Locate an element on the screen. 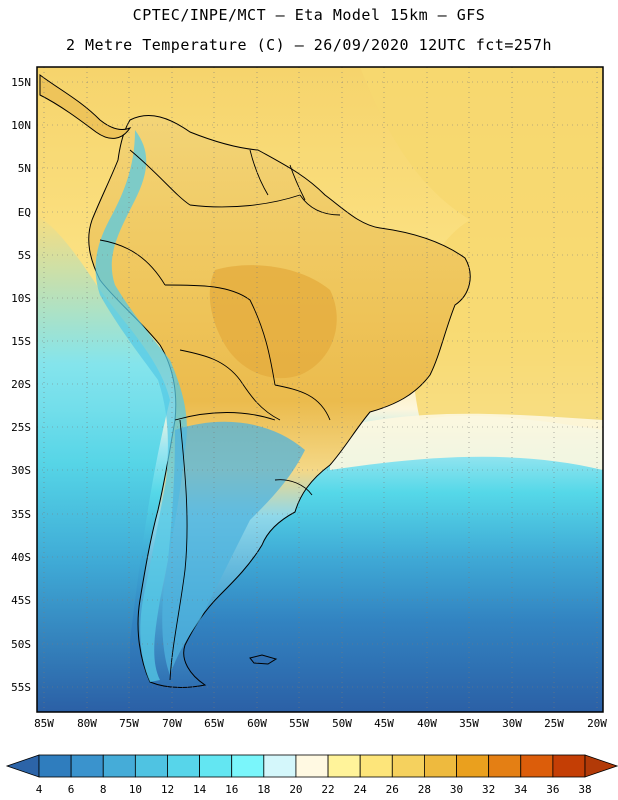 This screenshot has width=618, height=800. lat-label: 40S is located at coordinates (21, 557).